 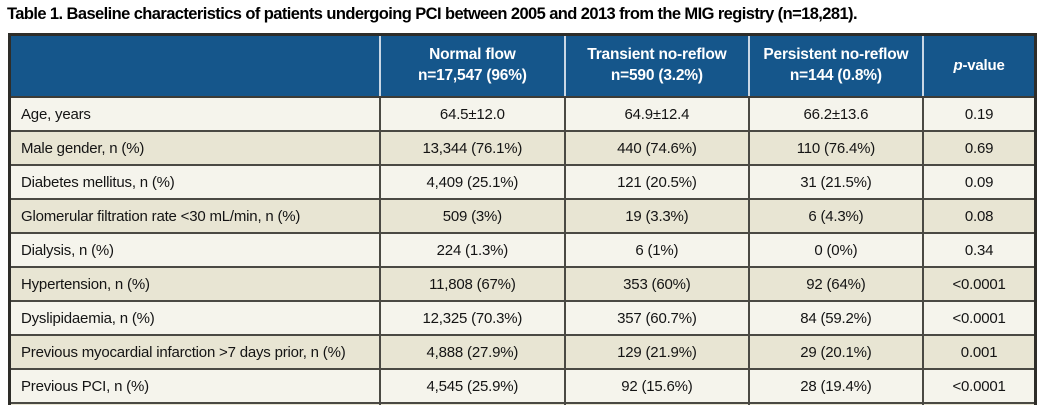 I want to click on cell-p-value: 0.08, so click(x=979, y=216).